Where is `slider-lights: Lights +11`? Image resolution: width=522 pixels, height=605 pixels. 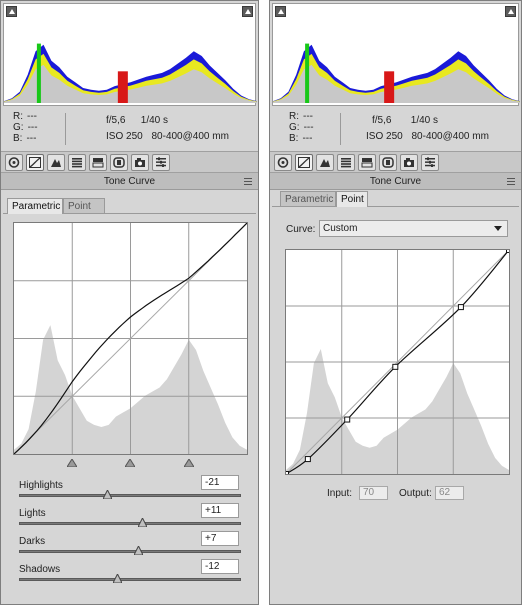
slider-lights: Lights +11 is located at coordinates (129, 516).